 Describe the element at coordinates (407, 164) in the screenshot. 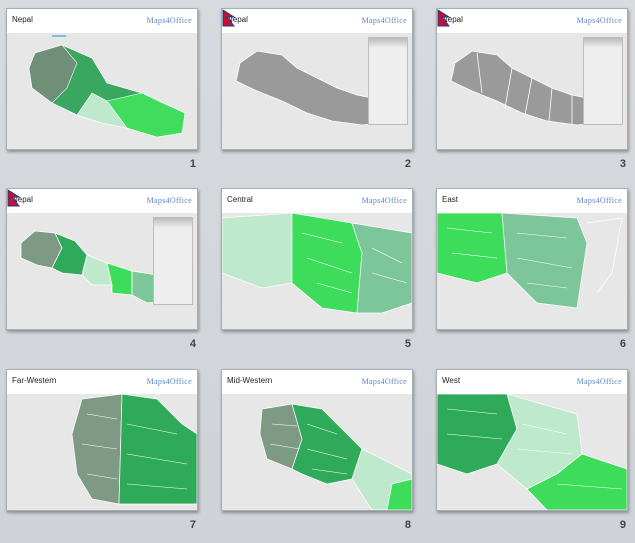

I see `slide-number: 2` at that location.